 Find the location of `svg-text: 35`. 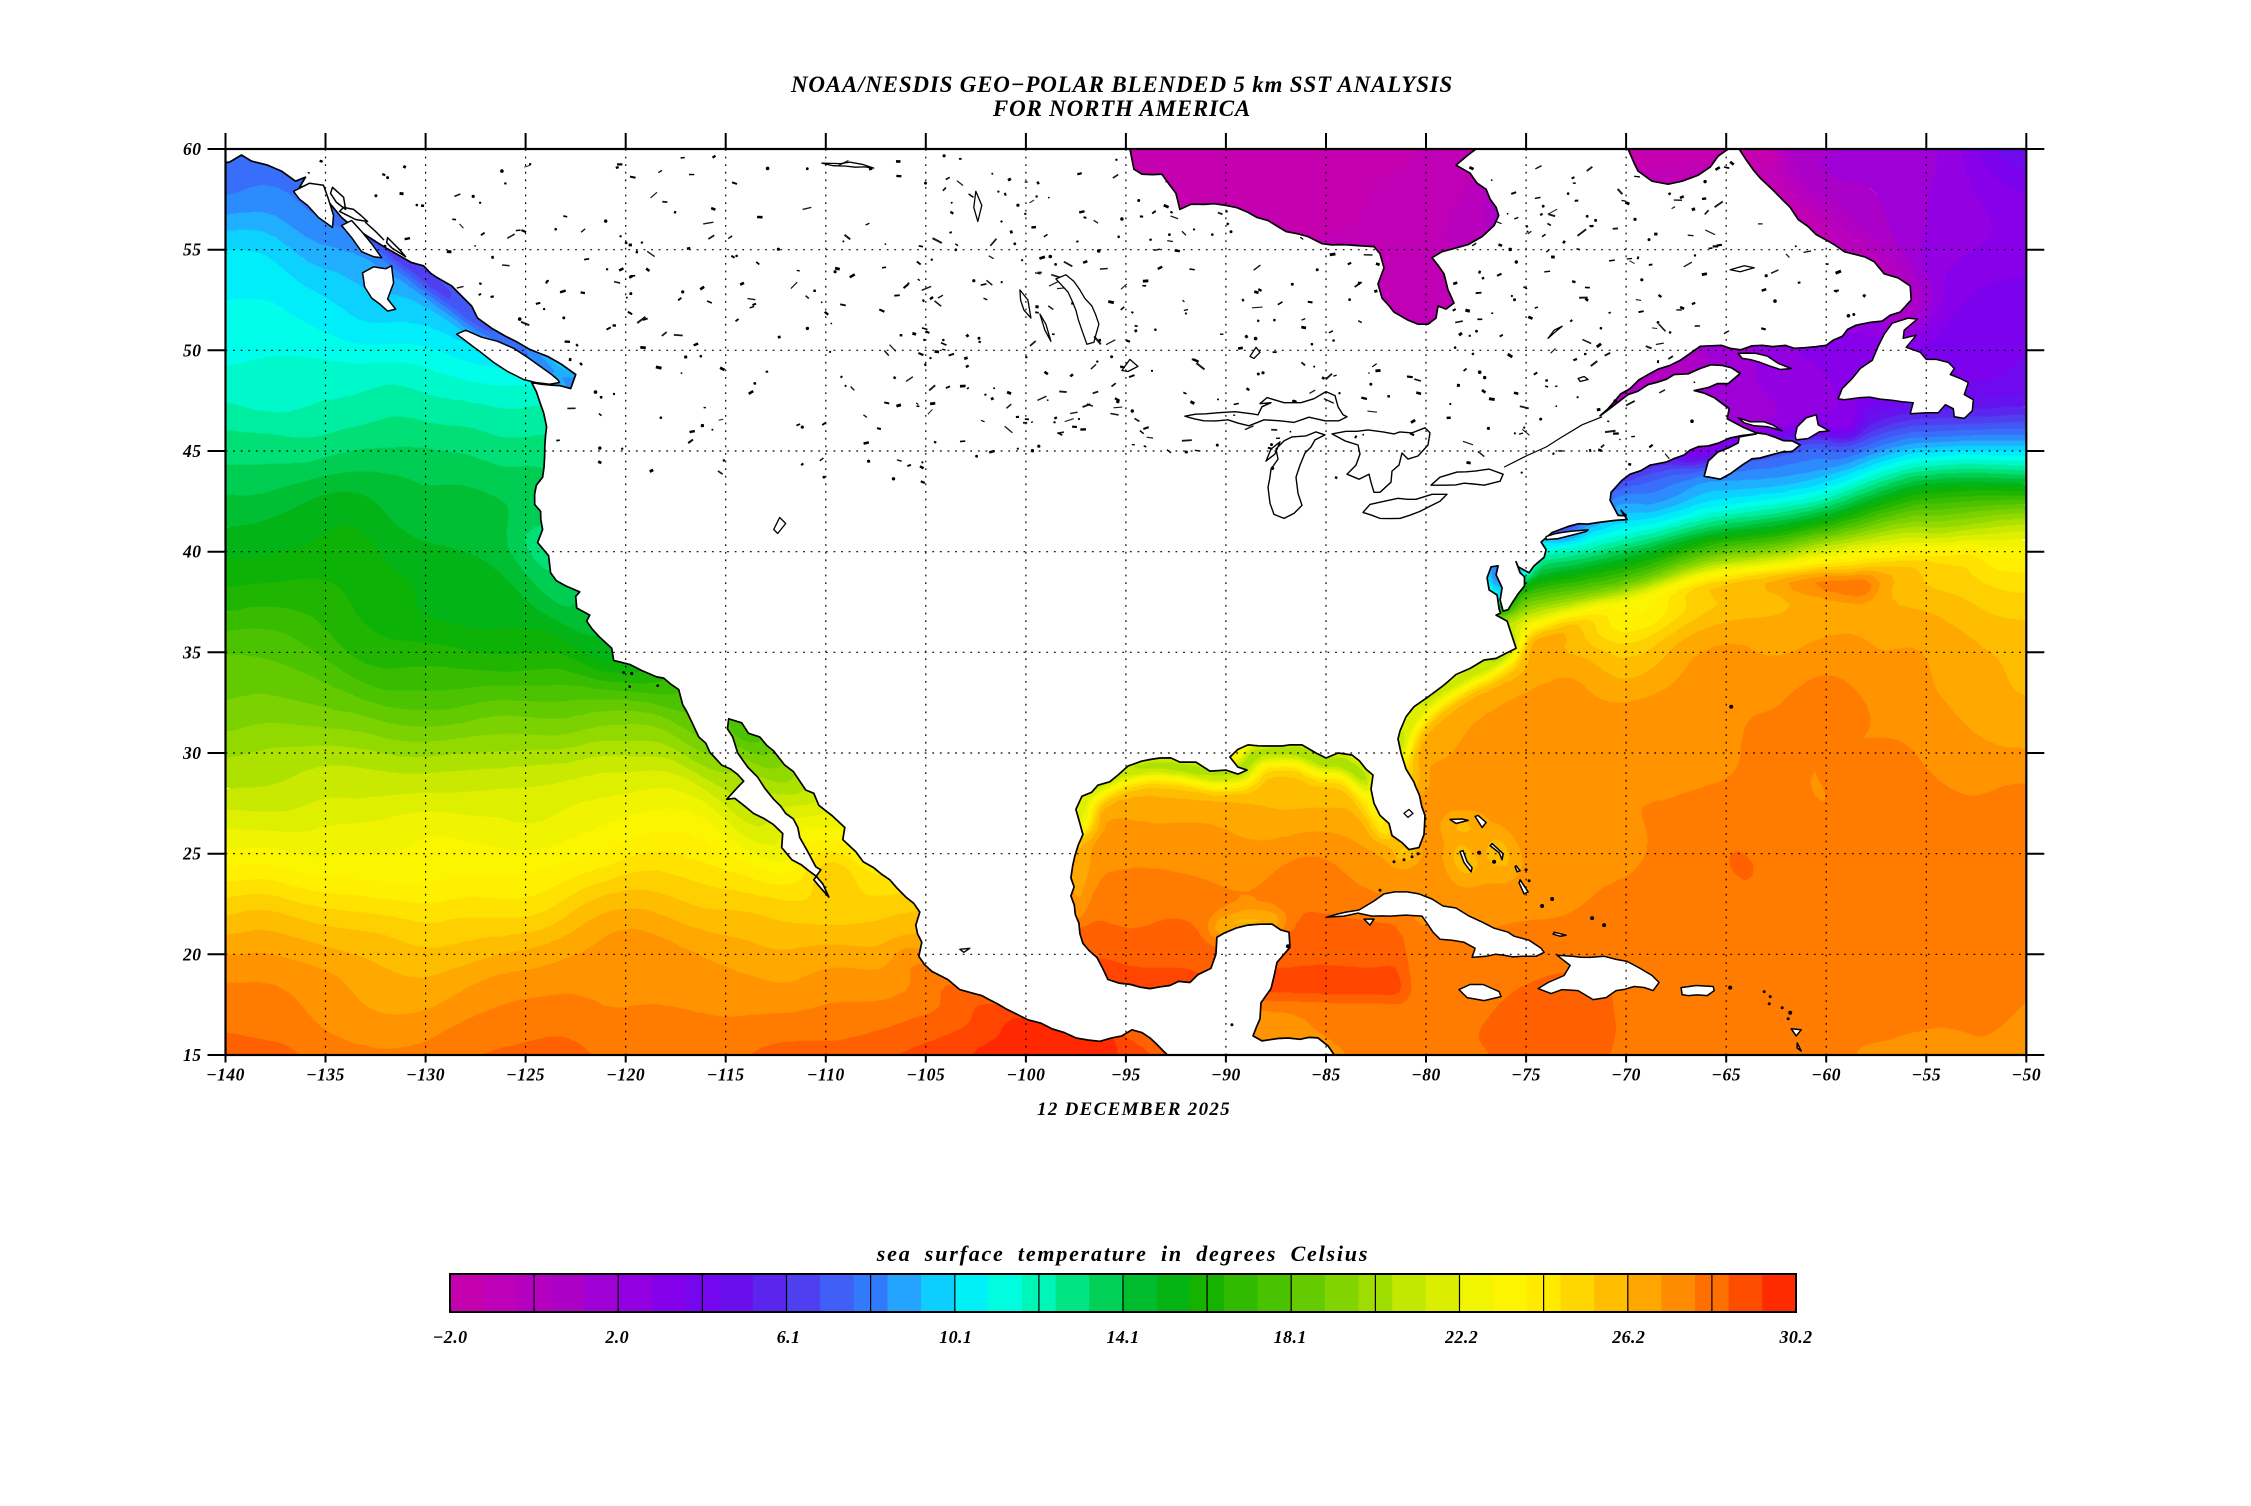

svg-text: 35 is located at coordinates (192, 652).